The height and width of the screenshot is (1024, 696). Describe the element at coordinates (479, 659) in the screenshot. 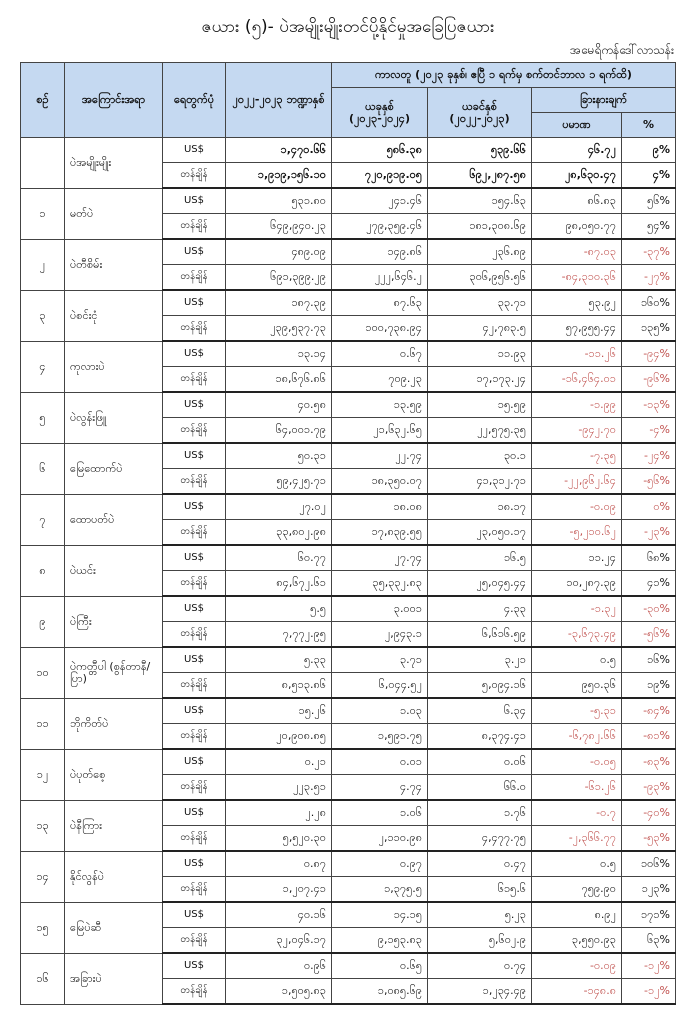

I see `previous-year-cell: ၃.၂၁` at that location.